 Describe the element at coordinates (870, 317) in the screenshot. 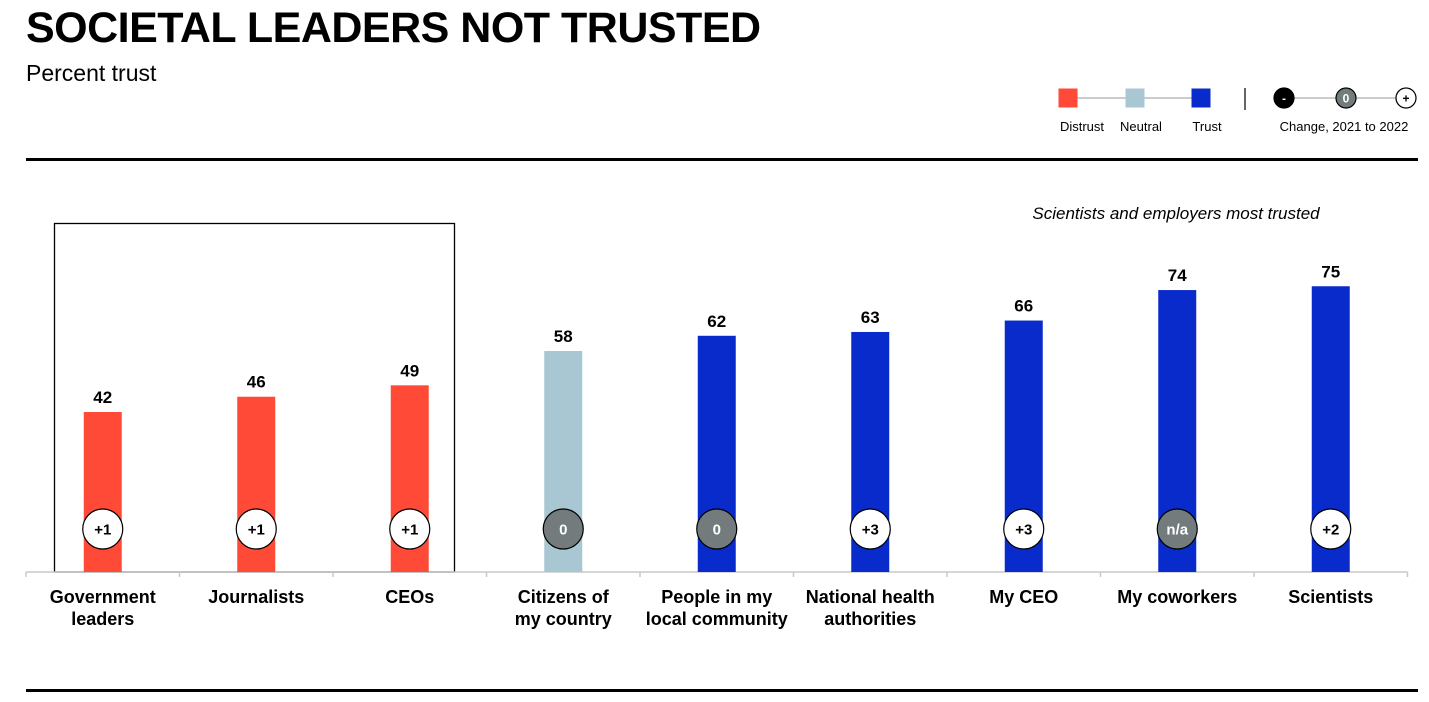

I see `value-label-national-health-authorities: 63` at that location.